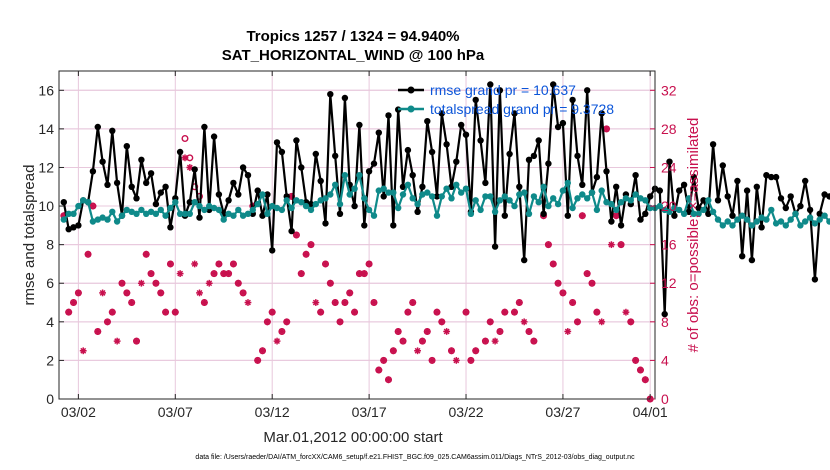  Describe the element at coordinates (352, 36) in the screenshot. I see `chart-title-line1: Tropics 1257 / 1324 = 94.940%` at that location.